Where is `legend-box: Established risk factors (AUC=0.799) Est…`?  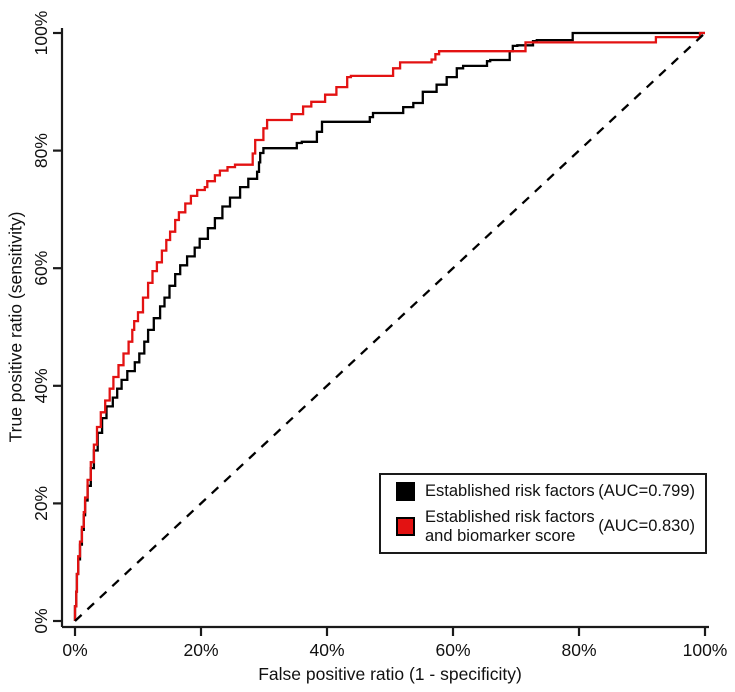 legend-box: Established risk factors (AUC=0.799) Est… is located at coordinates (543, 513).